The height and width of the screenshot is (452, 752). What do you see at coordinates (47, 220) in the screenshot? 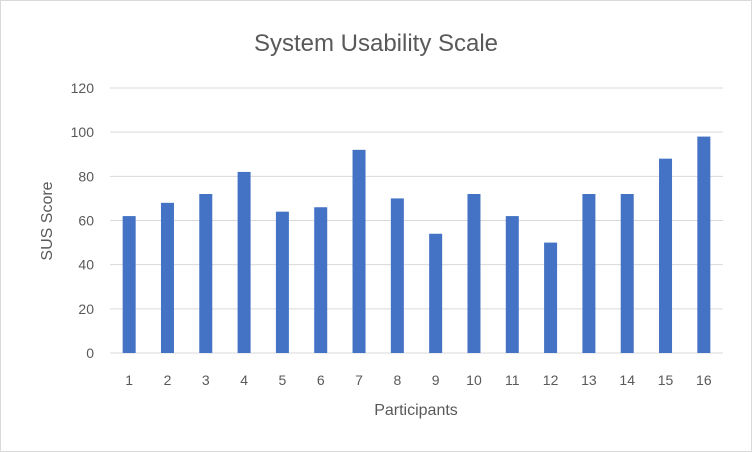
I see `y-axis-title: SUS Score` at bounding box center [47, 220].